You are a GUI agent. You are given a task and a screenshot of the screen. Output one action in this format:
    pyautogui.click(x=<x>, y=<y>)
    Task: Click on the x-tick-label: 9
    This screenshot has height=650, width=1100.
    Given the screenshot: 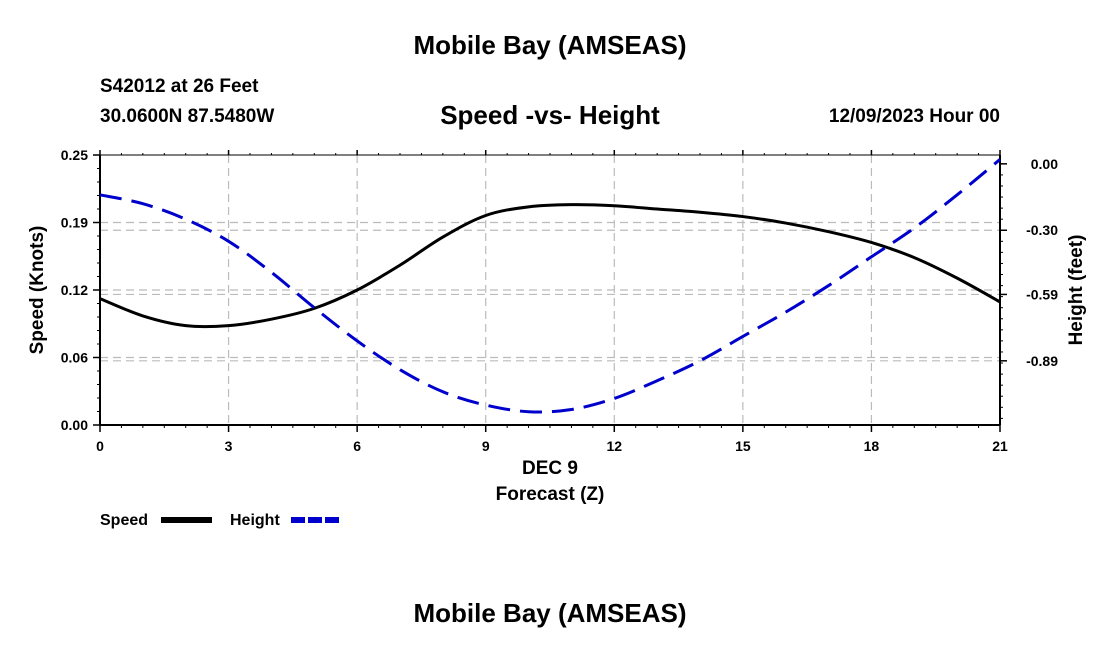 What is the action you would take?
    pyautogui.click(x=486, y=446)
    